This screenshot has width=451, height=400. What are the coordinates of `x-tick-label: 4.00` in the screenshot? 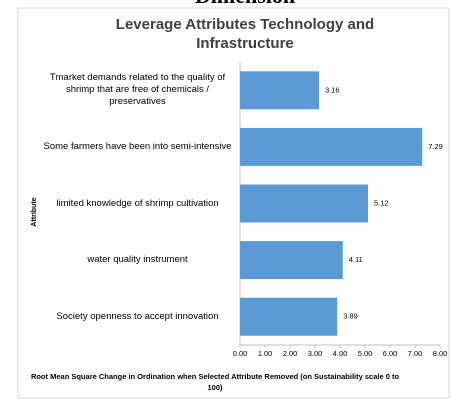 It's located at (340, 353).